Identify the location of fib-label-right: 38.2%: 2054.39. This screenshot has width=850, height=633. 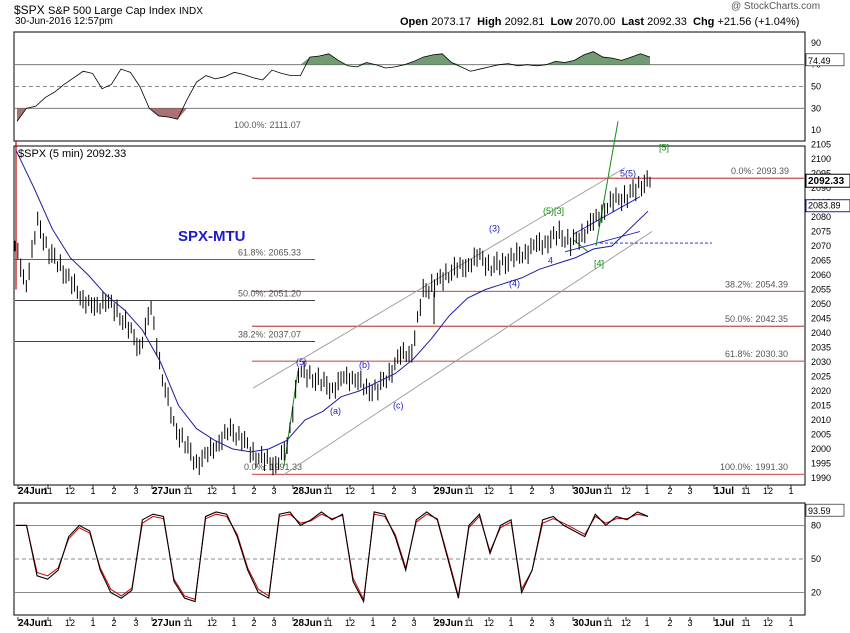
(756, 284).